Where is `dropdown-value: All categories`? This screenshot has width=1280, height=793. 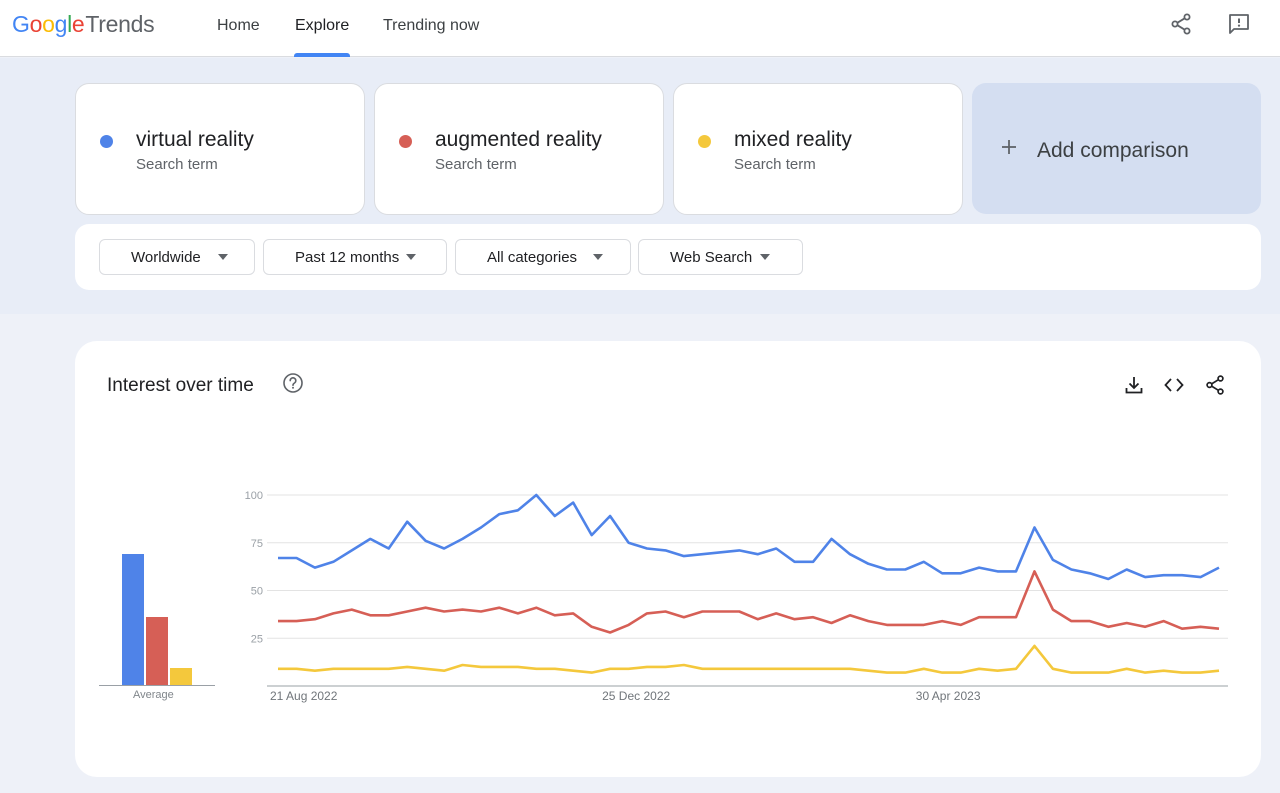 dropdown-value: All categories is located at coordinates (532, 257).